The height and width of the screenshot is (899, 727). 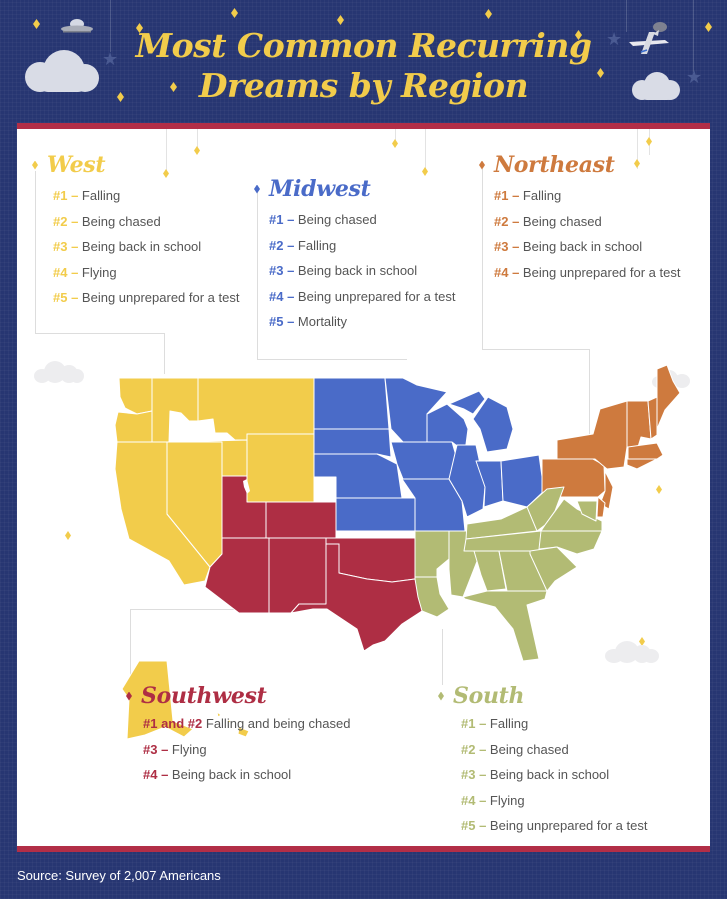 I want to click on region-title-west: West, so click(x=76, y=165).